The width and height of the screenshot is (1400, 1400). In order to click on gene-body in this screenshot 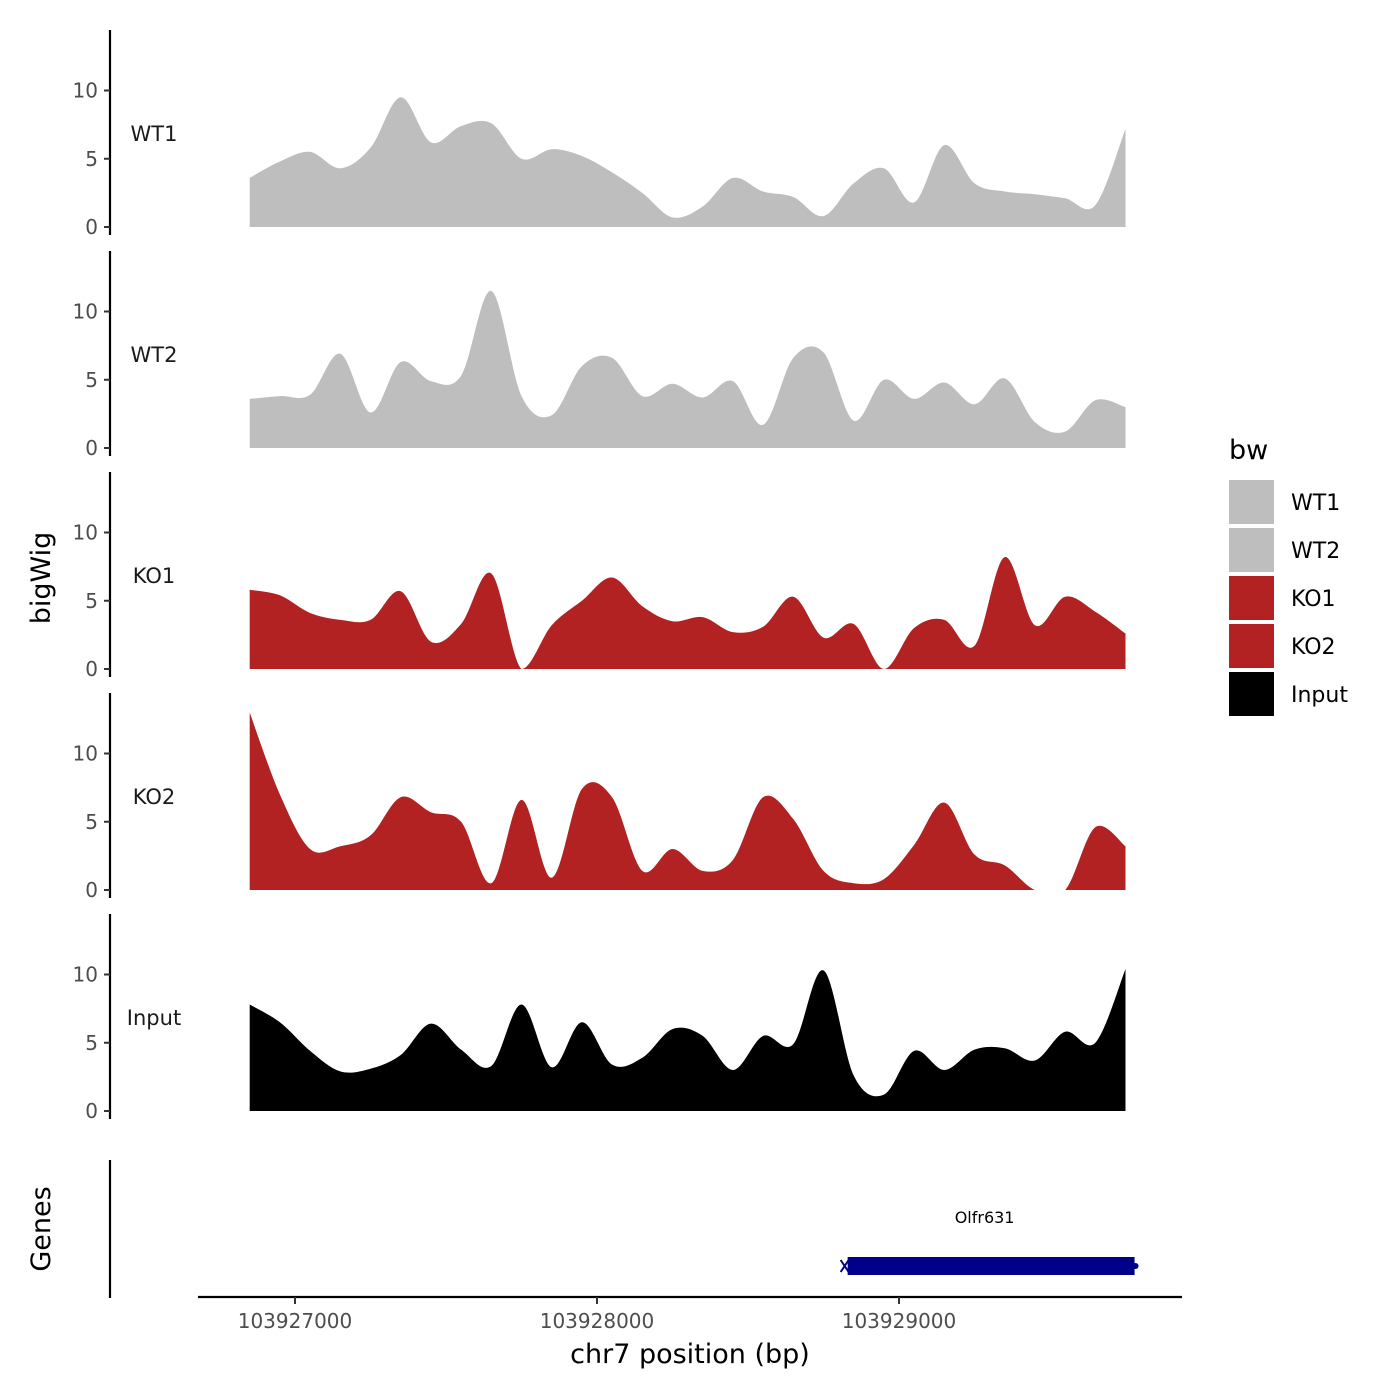, I will do `click(991, 1266)`.